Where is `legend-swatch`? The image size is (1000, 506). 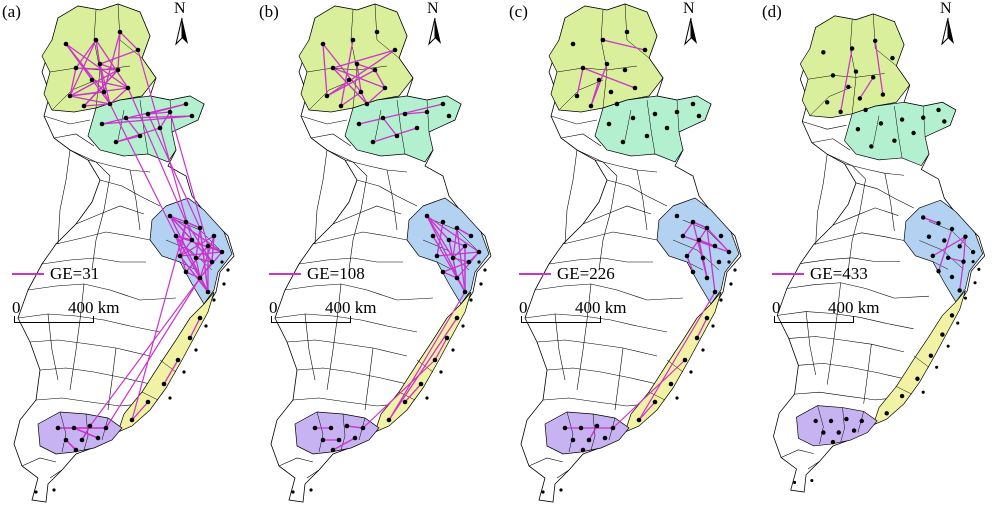
legend-swatch is located at coordinates (788, 274).